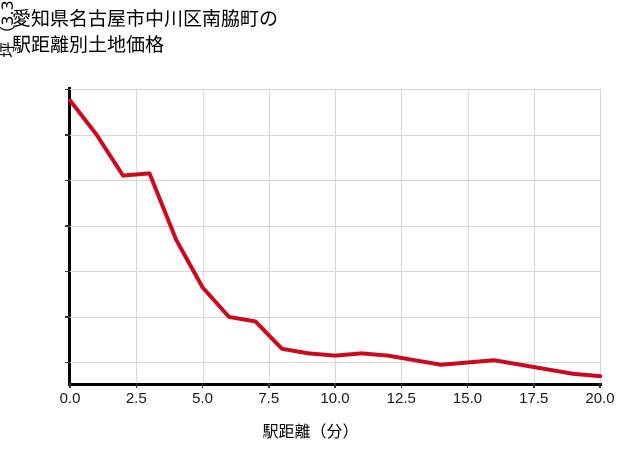 The image size is (621, 465). I want to click on x-tick-label: 17.5, so click(534, 398).